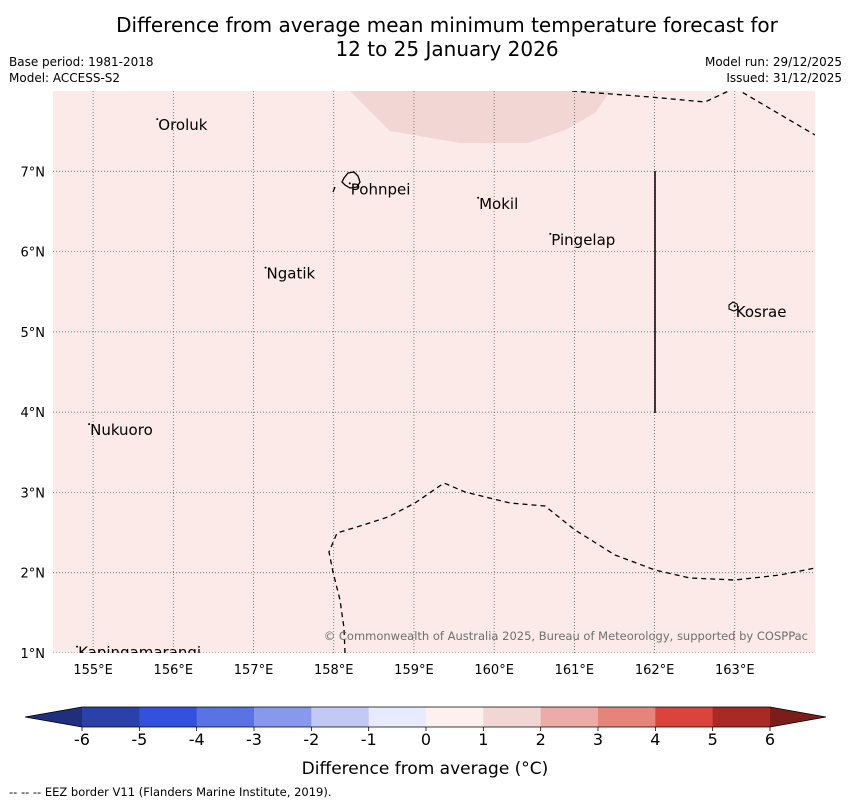 The height and width of the screenshot is (804, 850). I want to click on lon-tick-label: 156°E, so click(174, 670).